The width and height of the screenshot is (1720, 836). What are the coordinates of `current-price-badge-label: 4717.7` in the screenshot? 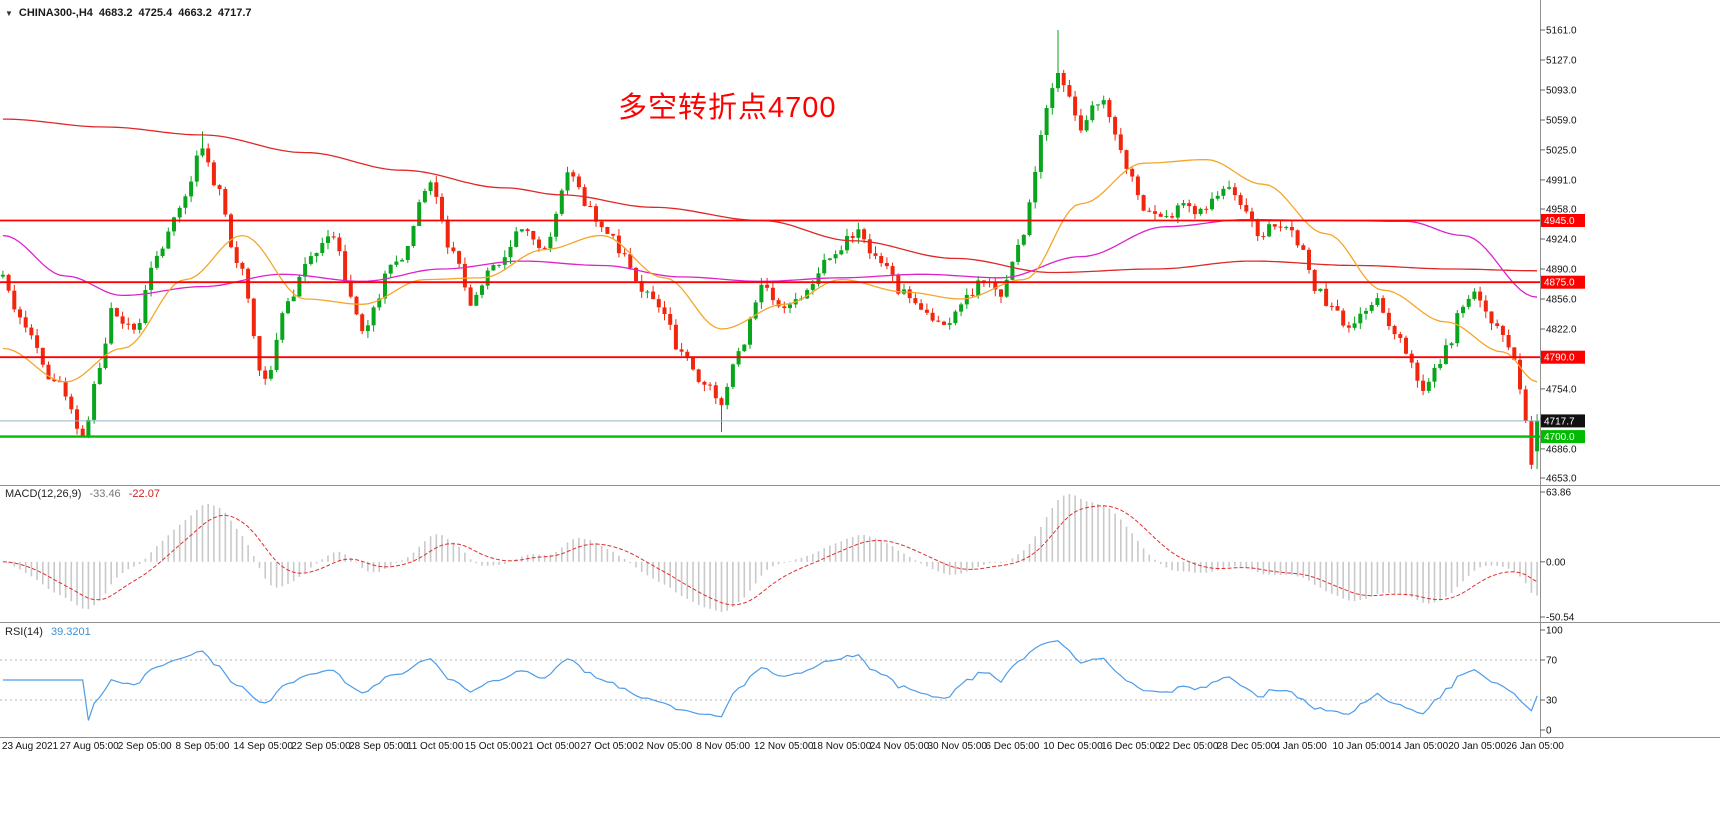 It's located at (1559, 421).